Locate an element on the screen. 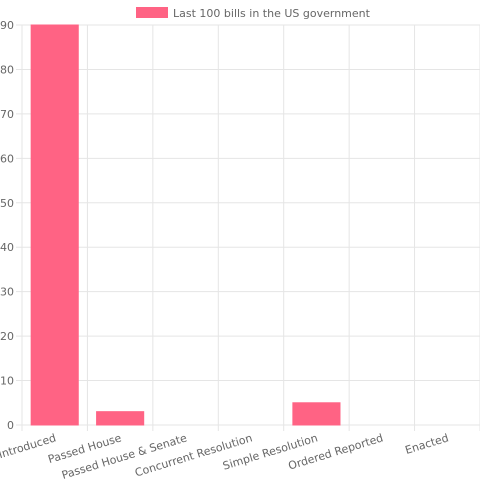 The image size is (480, 484). y-tick-label: 30 is located at coordinates (7, 292).